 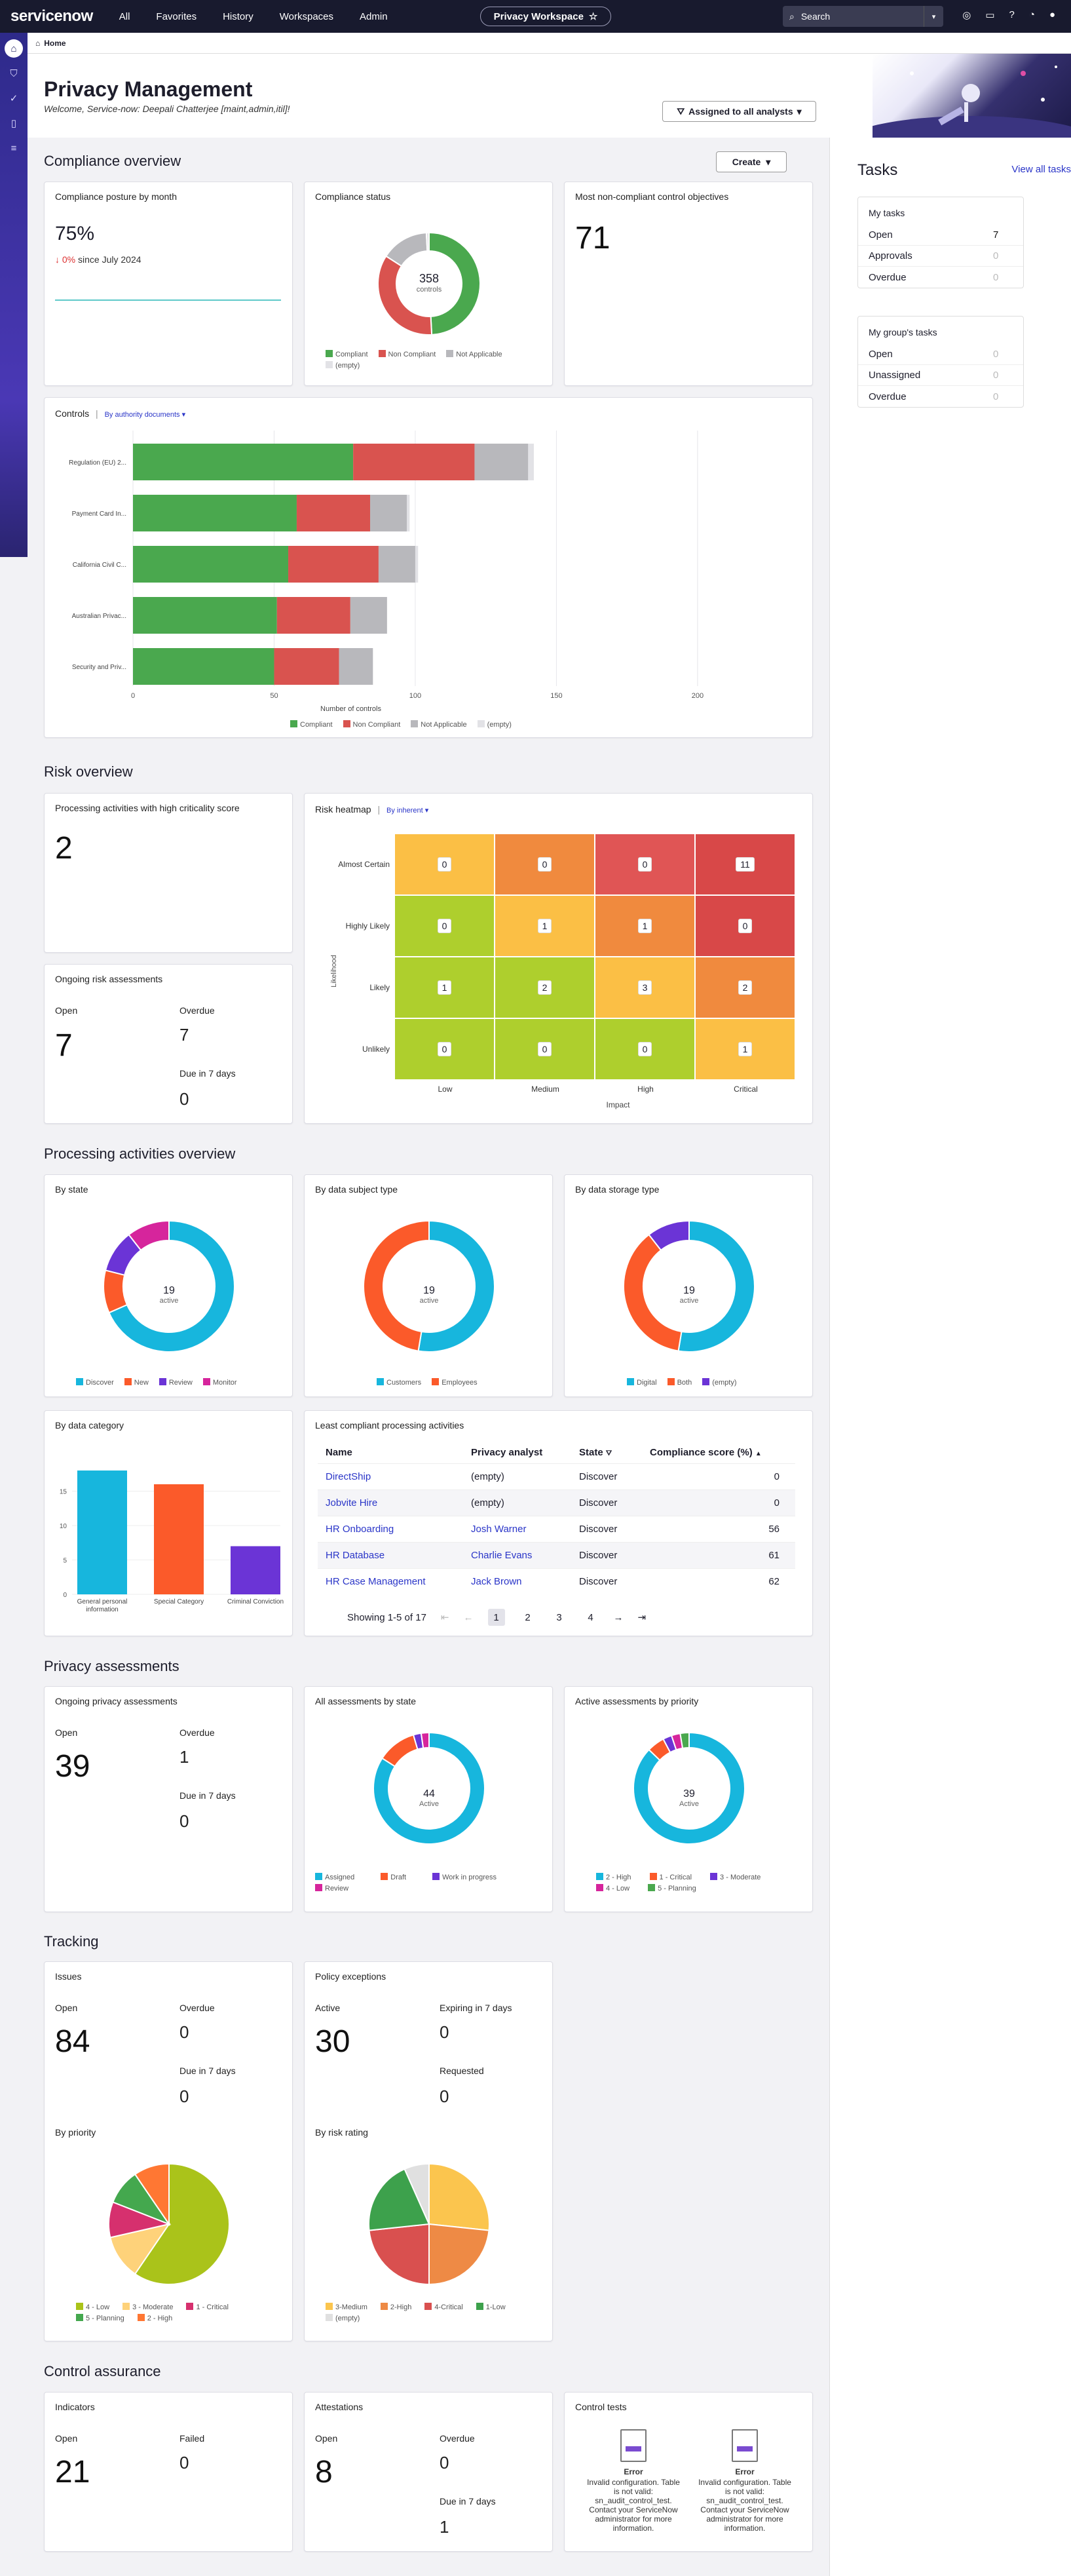 What do you see at coordinates (468, 1617) in the screenshot?
I see `previous-page-icon: ←` at bounding box center [468, 1617].